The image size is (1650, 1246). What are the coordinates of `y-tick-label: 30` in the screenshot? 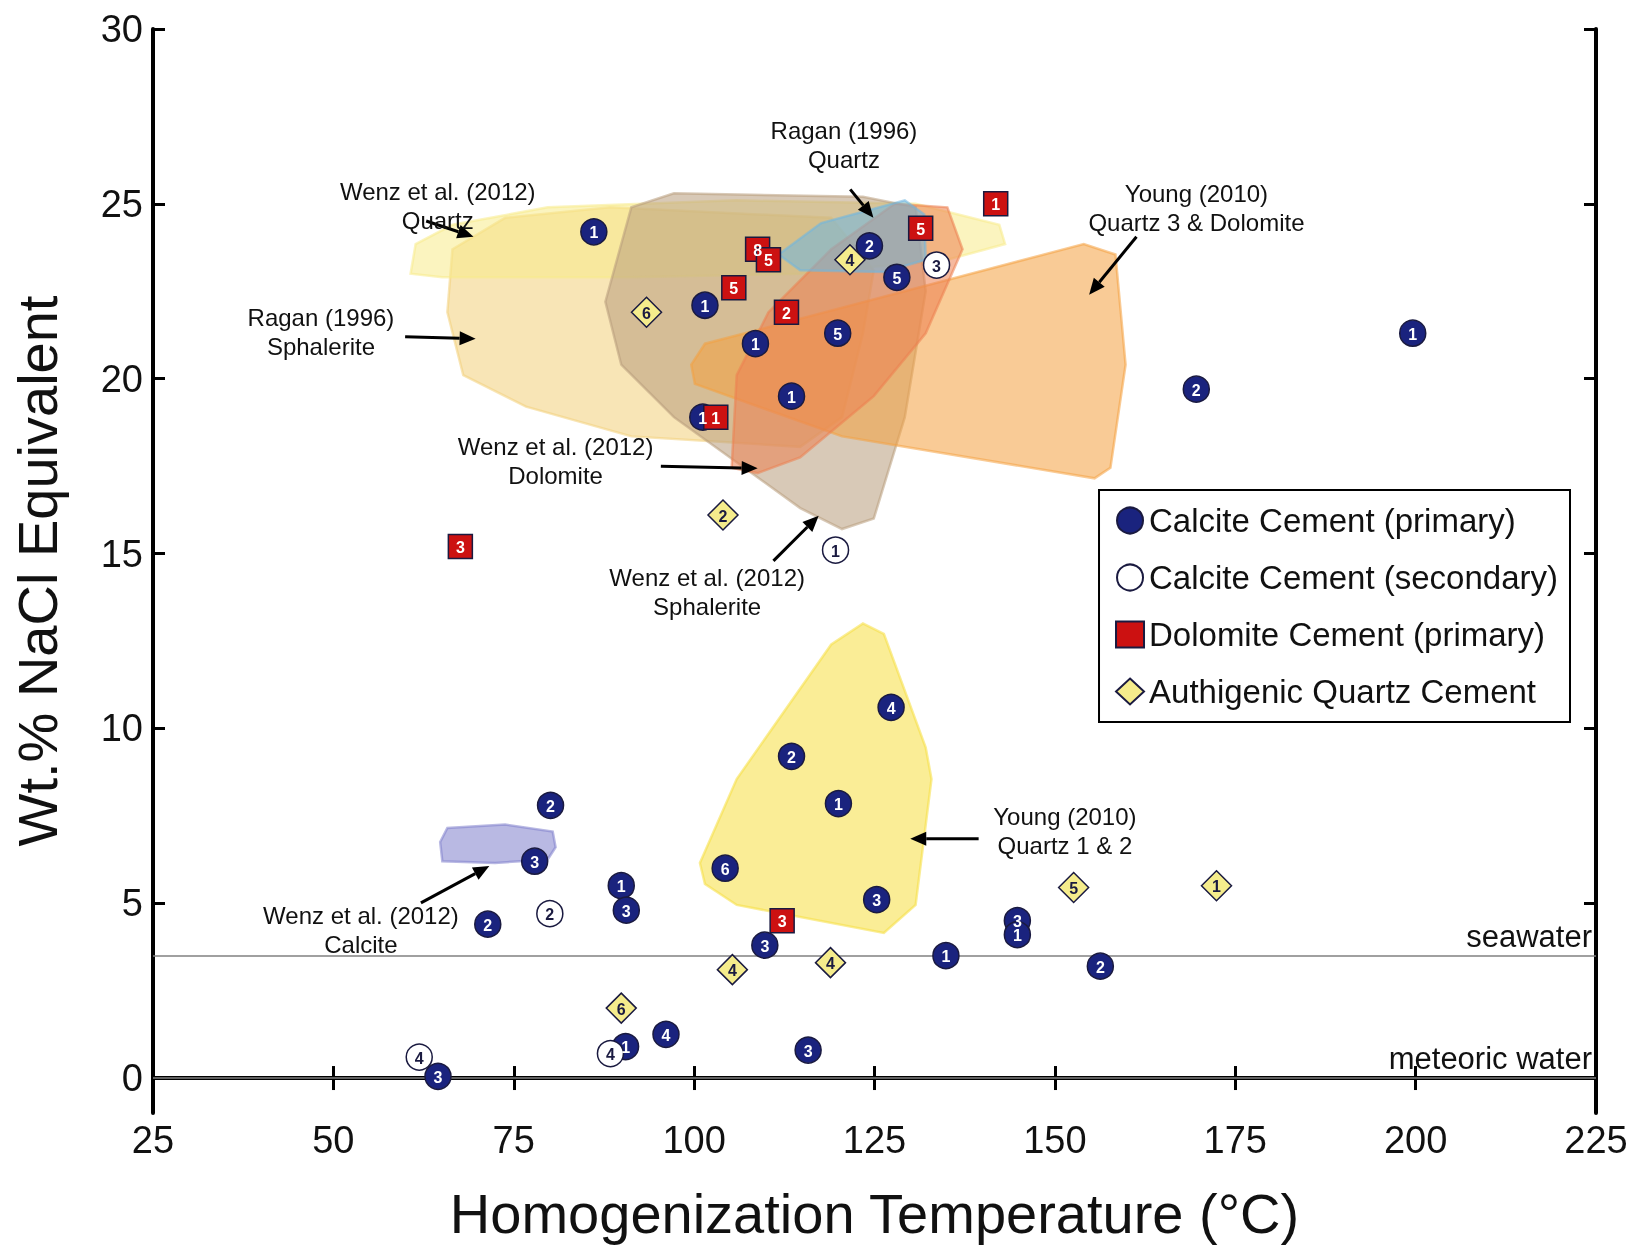 It's located at (121, 29).